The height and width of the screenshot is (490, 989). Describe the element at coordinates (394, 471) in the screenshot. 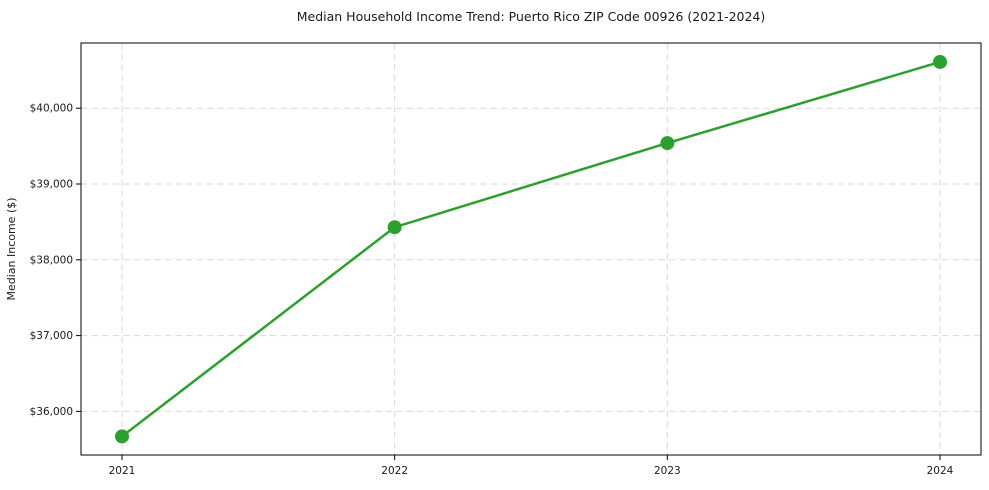

I see `x-tick-label: 2022` at that location.